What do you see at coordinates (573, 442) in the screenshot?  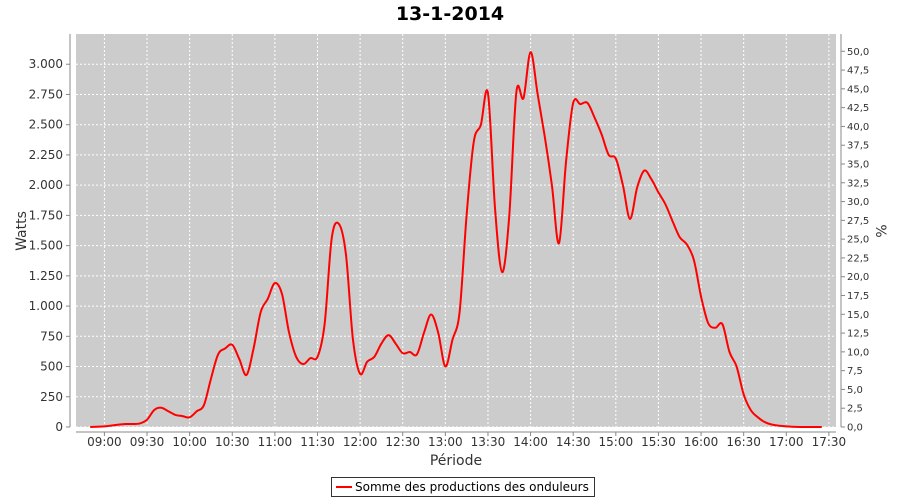 I see `x-tick-label: 14:30` at bounding box center [573, 442].